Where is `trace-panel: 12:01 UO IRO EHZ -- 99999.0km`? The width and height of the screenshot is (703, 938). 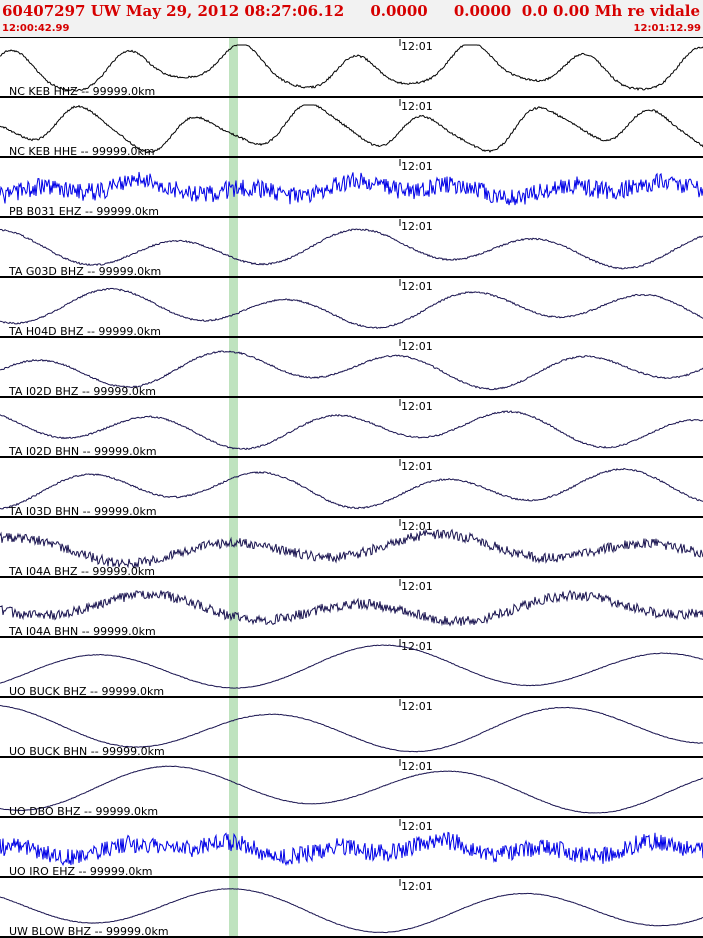 trace-panel: 12:01 UO IRO EHZ -- 99999.0km is located at coordinates (351, 847).